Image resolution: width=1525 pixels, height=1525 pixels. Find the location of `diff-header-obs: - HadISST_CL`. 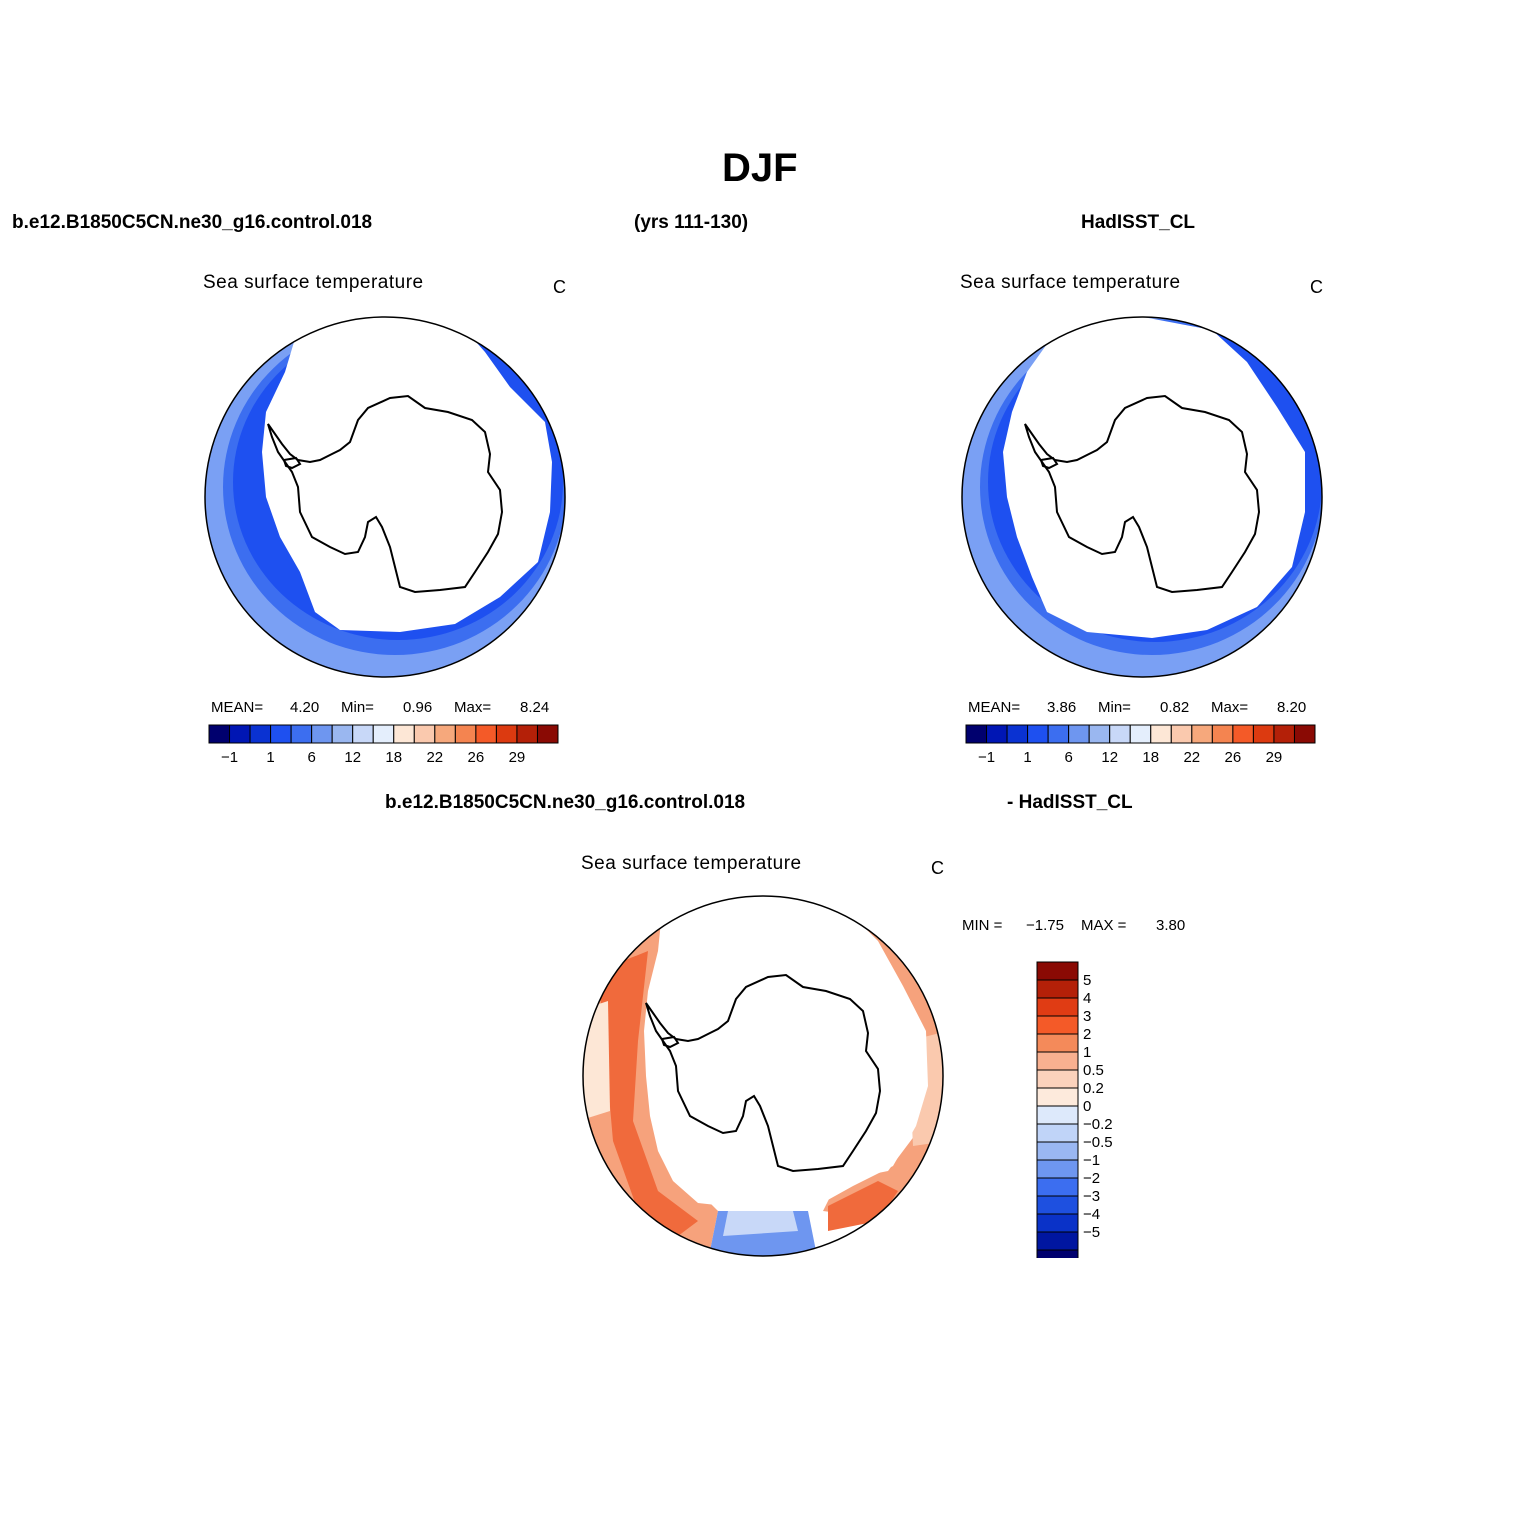

diff-header-obs: - HadISST_CL is located at coordinates (1070, 802).